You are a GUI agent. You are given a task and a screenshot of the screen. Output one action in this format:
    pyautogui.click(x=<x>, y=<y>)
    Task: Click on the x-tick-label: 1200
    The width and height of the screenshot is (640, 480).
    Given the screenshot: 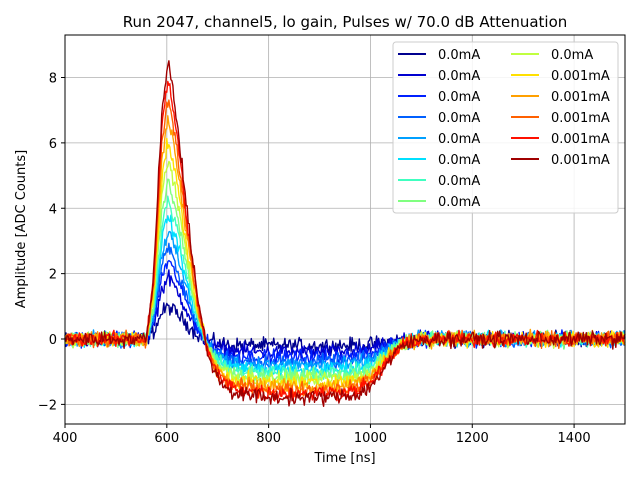 What is the action you would take?
    pyautogui.click(x=472, y=438)
    